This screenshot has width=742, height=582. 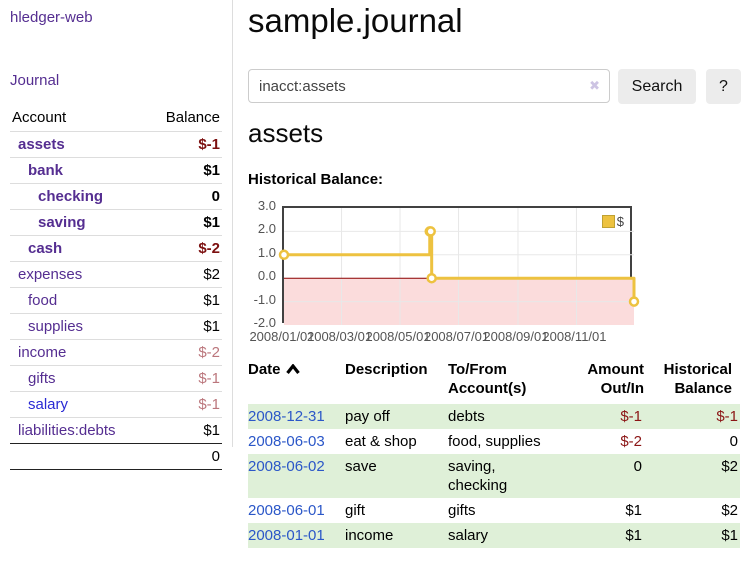 I want to click on search-box: ✖, so click(x=429, y=86).